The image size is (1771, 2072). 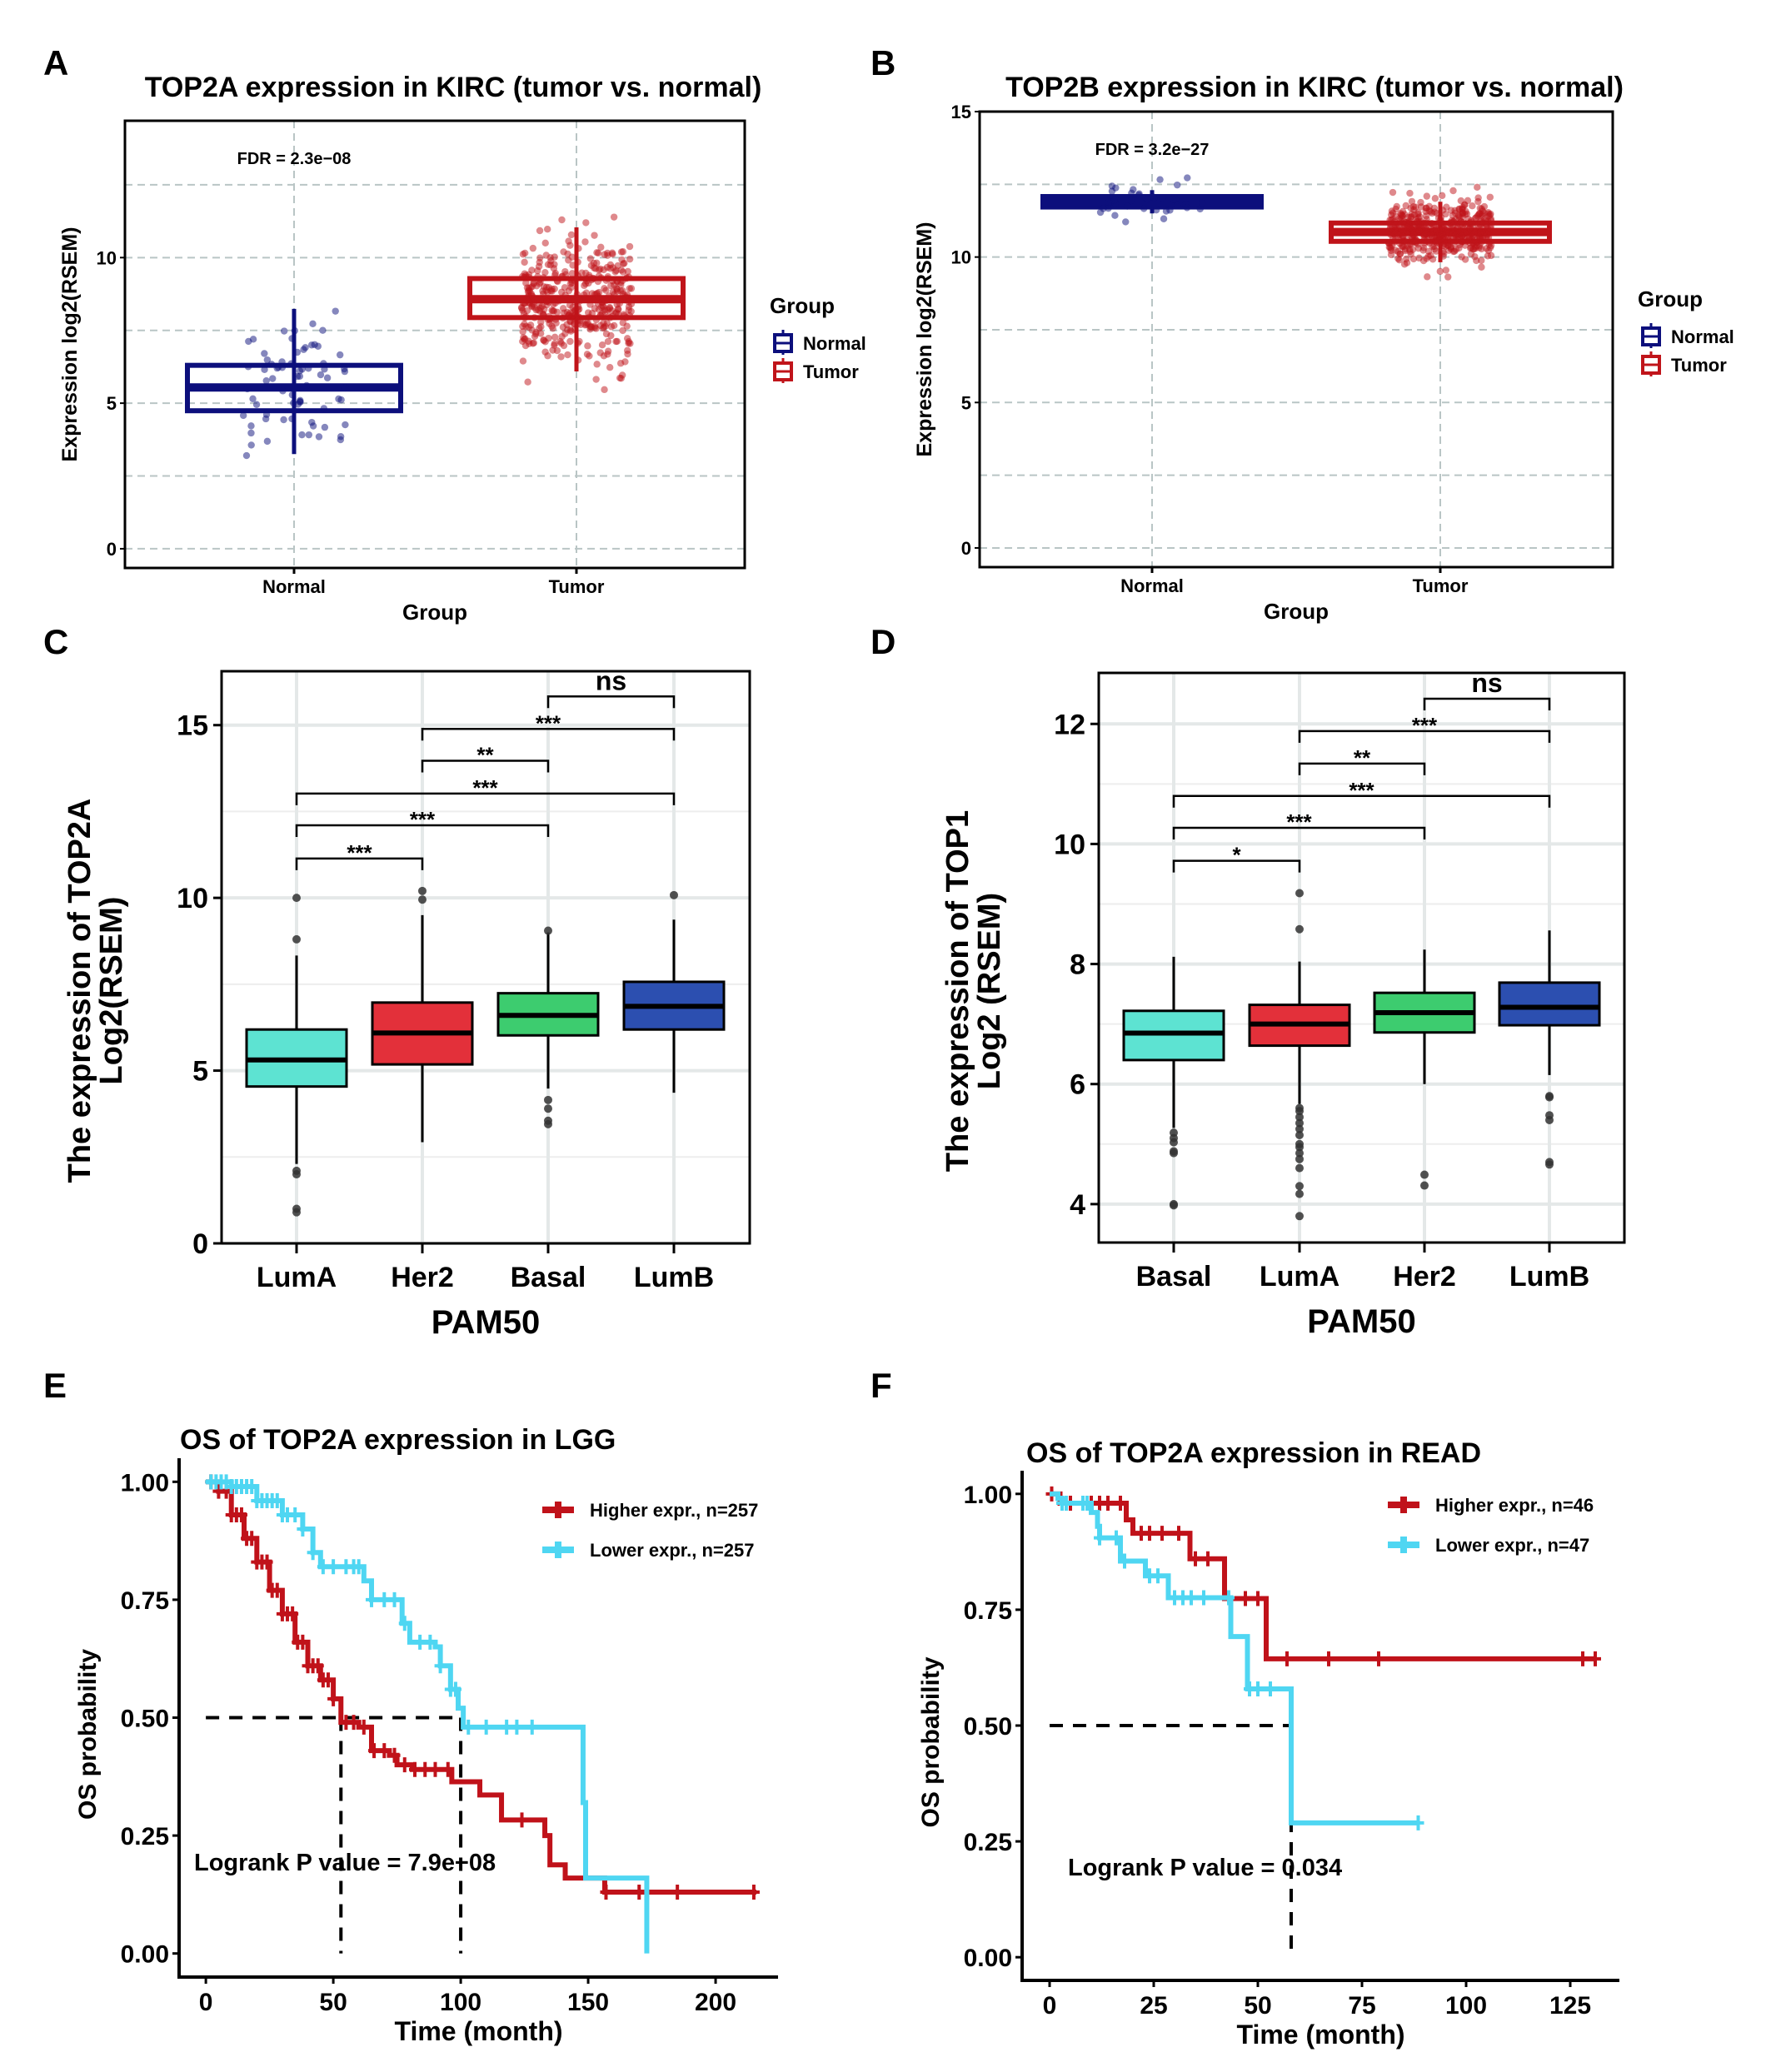 I want to click on x-tick-label: 100, so click(x=1466, y=2006).